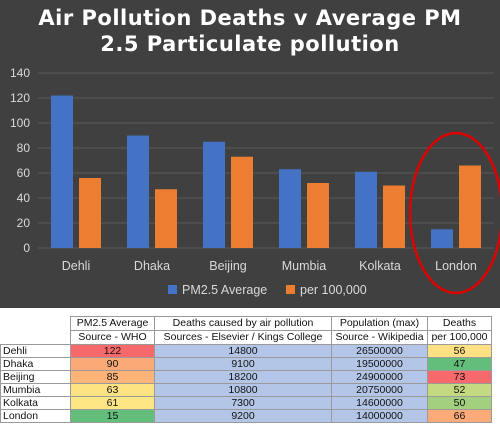  I want to click on column-header: Deaths caused by air pollution, so click(243, 323).